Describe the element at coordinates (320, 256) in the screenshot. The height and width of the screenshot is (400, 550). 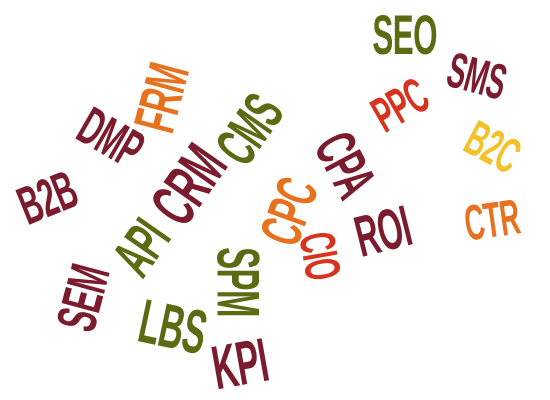
I see `word-cio: CIO` at that location.